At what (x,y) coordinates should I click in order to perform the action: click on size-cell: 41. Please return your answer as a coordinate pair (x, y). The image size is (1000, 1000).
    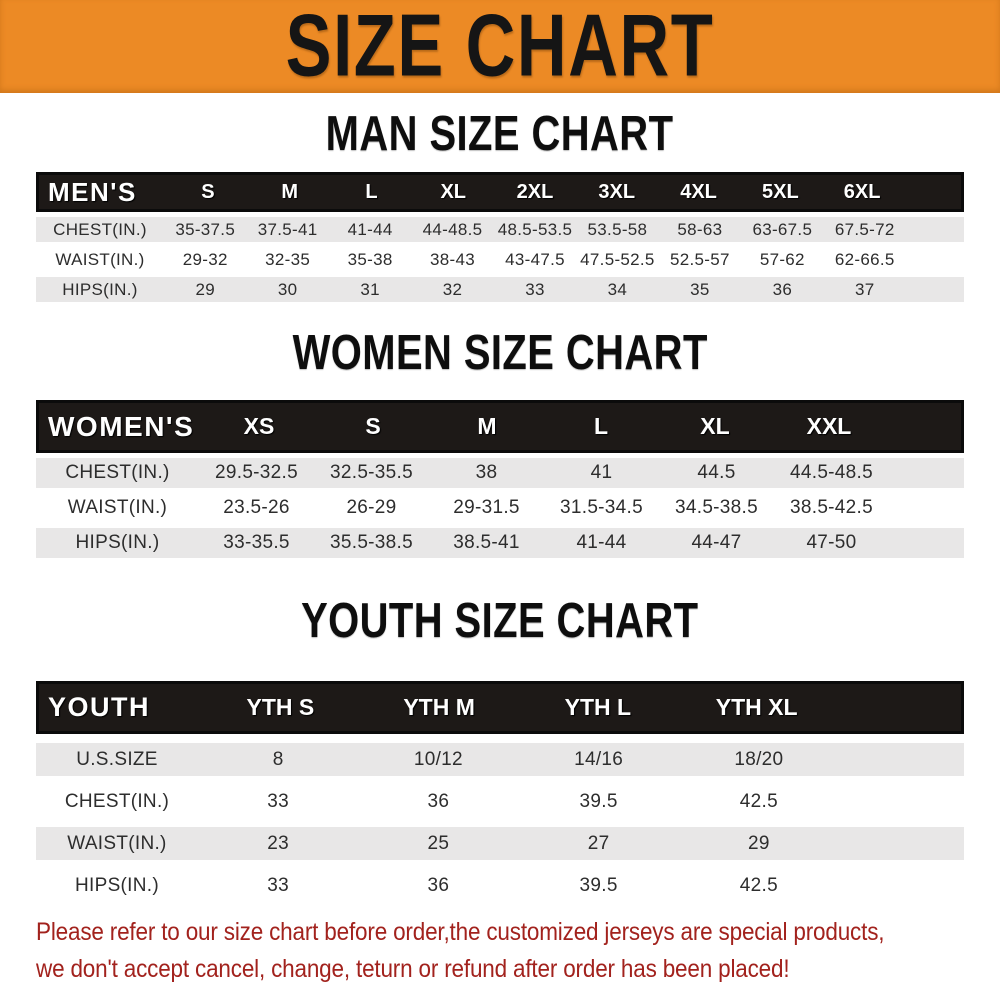
    Looking at the image, I should click on (601, 472).